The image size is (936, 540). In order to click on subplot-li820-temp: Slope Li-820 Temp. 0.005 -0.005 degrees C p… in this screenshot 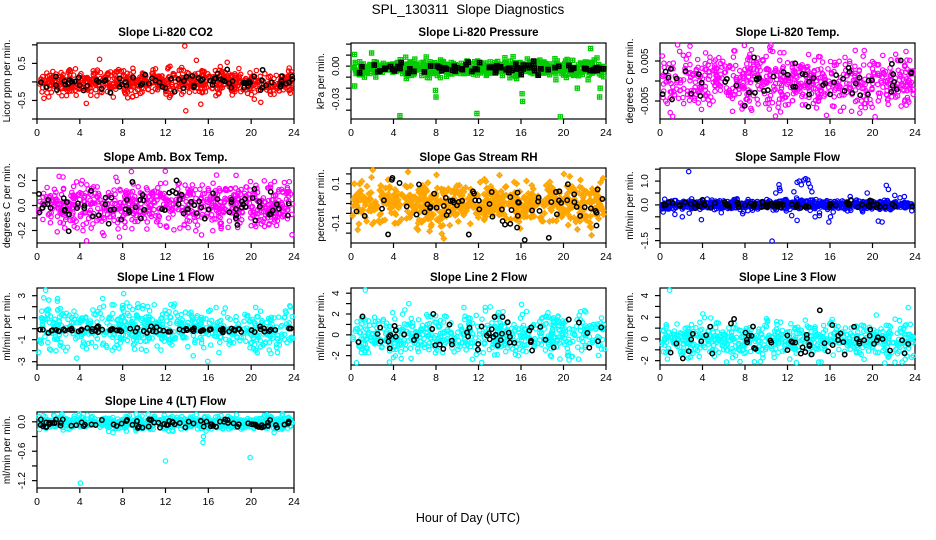, I will do `click(773, 83)`.